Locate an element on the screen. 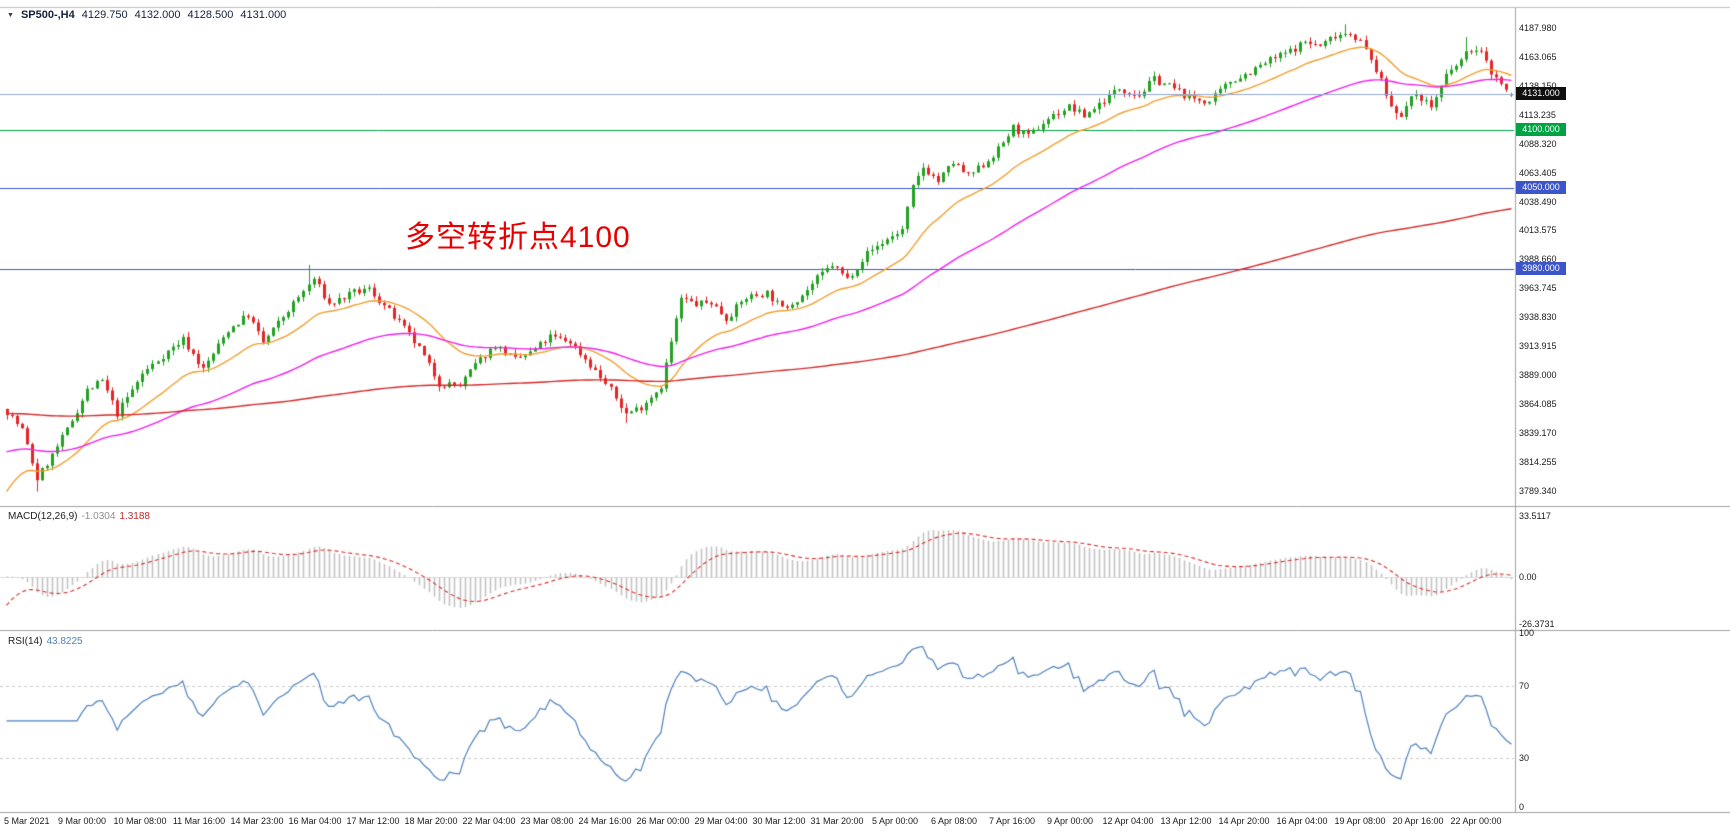 This screenshot has width=1730, height=834. date-label: 30 Mar 12:00 is located at coordinates (779, 821).